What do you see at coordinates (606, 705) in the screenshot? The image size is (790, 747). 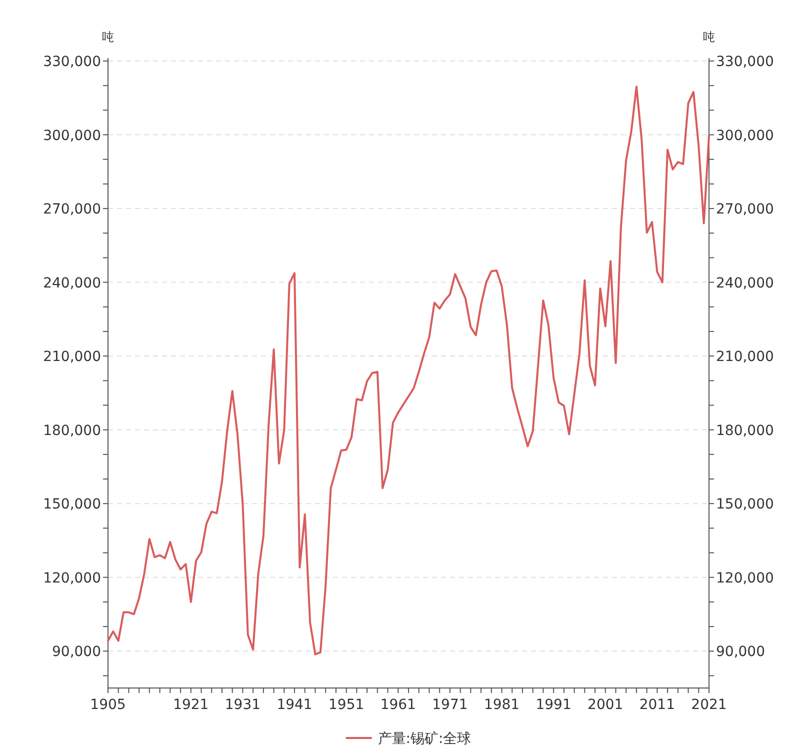 I see `x-tick-label: 2001` at bounding box center [606, 705].